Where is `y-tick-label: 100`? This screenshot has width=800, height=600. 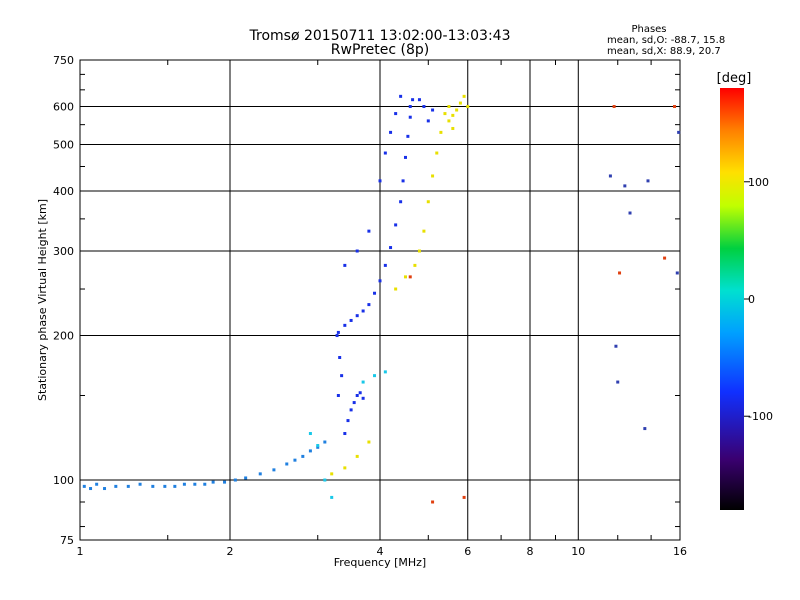 y-tick-label: 100 is located at coordinates (63, 480).